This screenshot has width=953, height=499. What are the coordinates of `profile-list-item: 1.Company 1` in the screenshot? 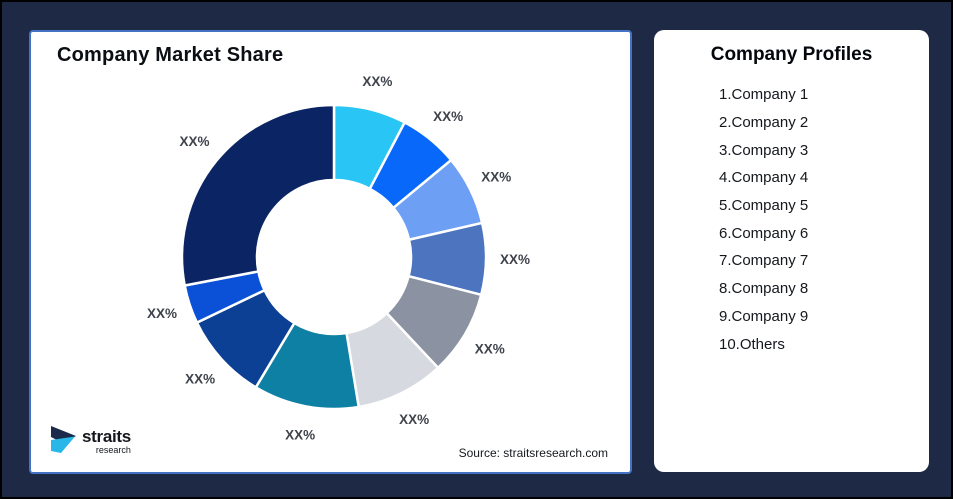 It's located at (764, 95).